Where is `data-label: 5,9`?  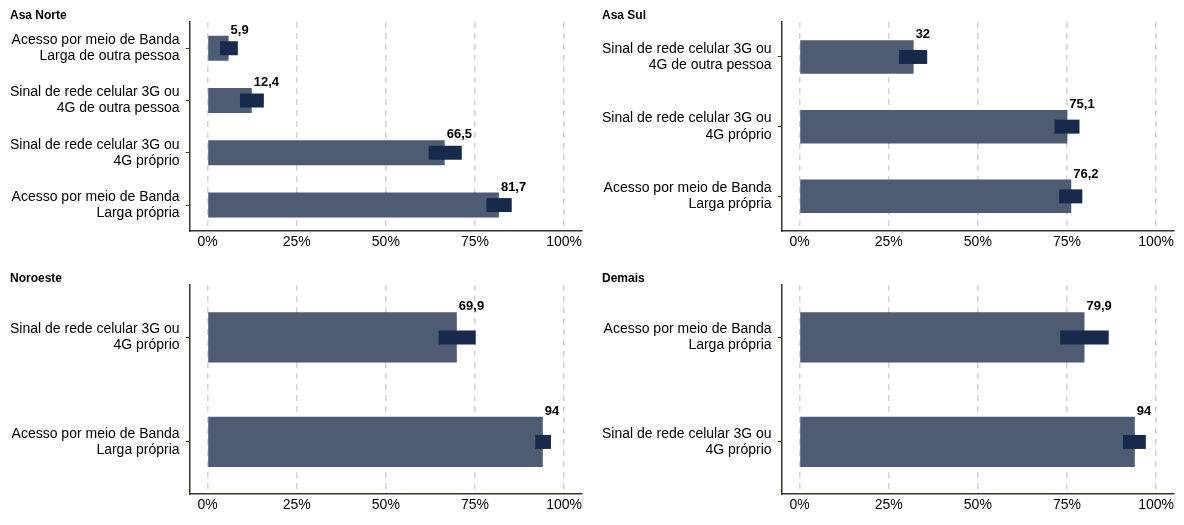 data-label: 5,9 is located at coordinates (239, 29).